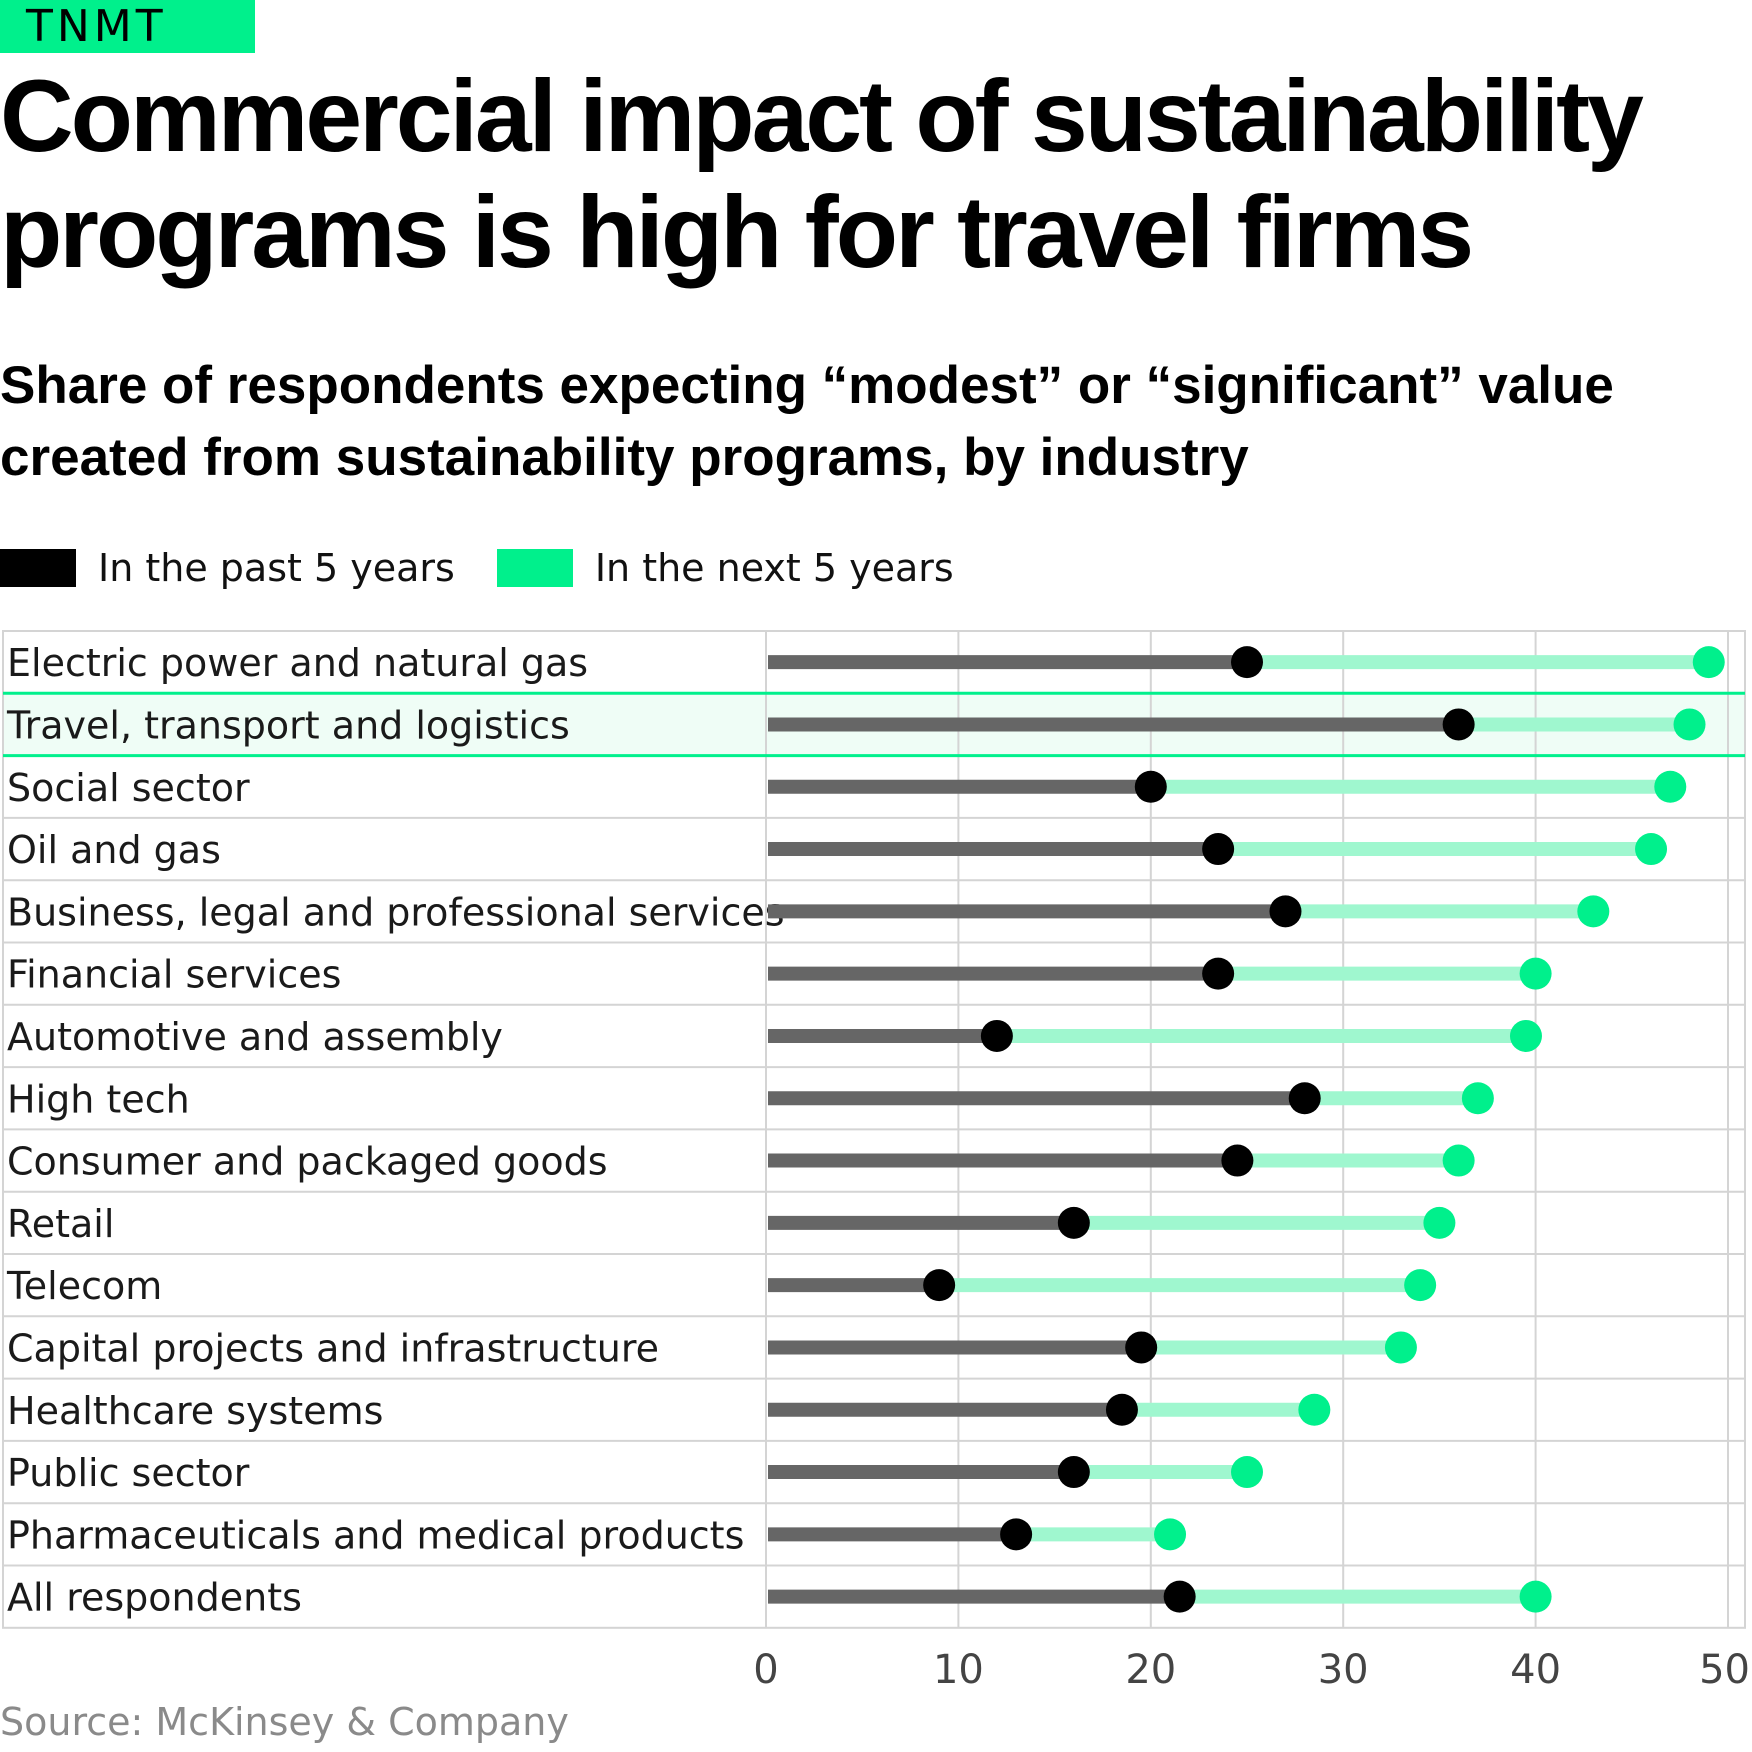  I want to click on category-label: Travel, transport and logistics, so click(288, 725).